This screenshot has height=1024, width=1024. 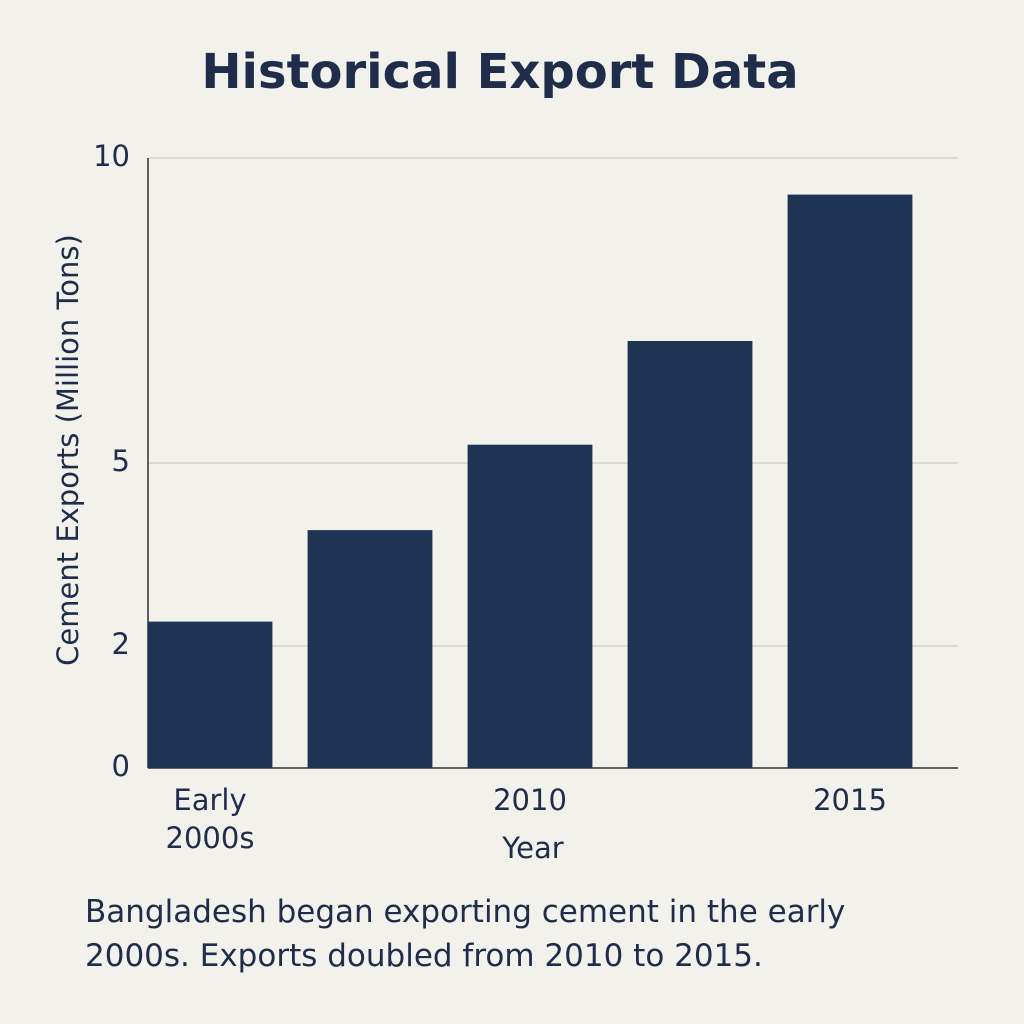 What do you see at coordinates (499, 72) in the screenshot?
I see `chart-title: Historical Export Data` at bounding box center [499, 72].